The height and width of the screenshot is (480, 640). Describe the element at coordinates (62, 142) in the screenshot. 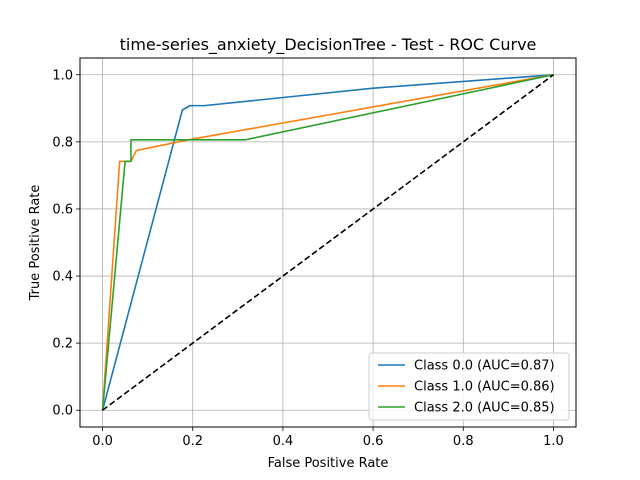

I see `y-tick-label: 0.8` at that location.